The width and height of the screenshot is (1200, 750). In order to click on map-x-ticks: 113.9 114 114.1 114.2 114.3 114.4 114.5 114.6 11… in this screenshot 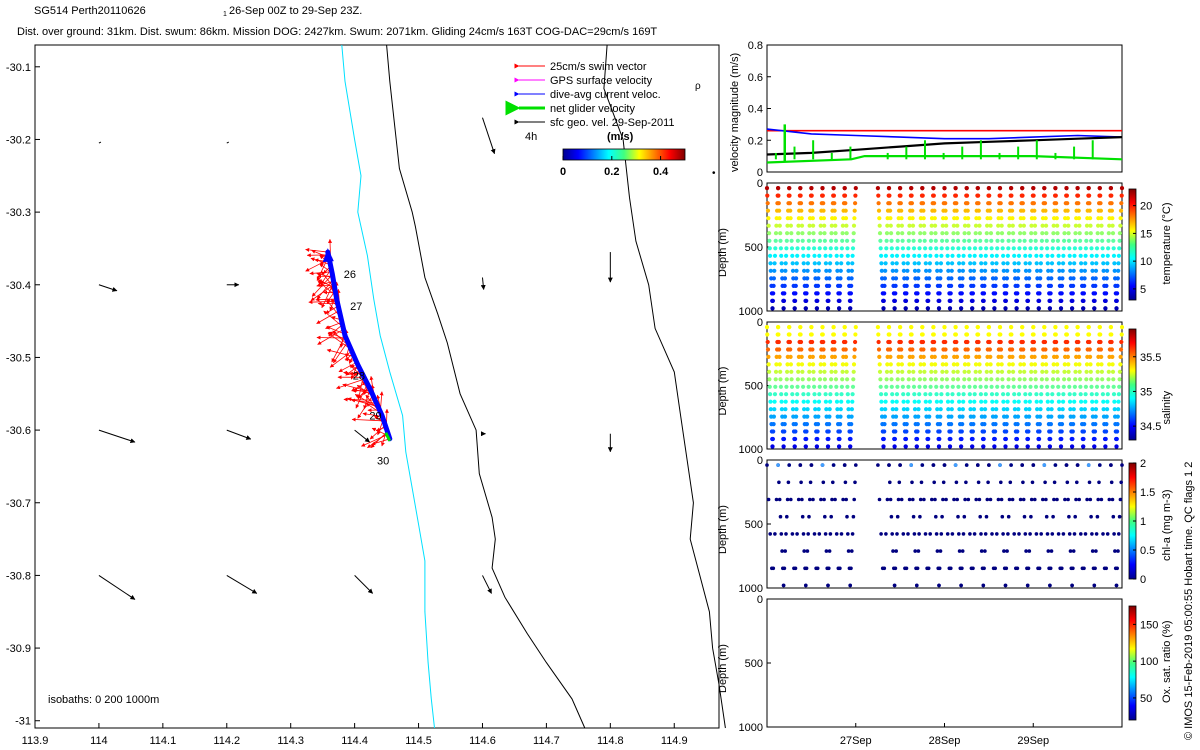, I will do `click(355, 735)`.